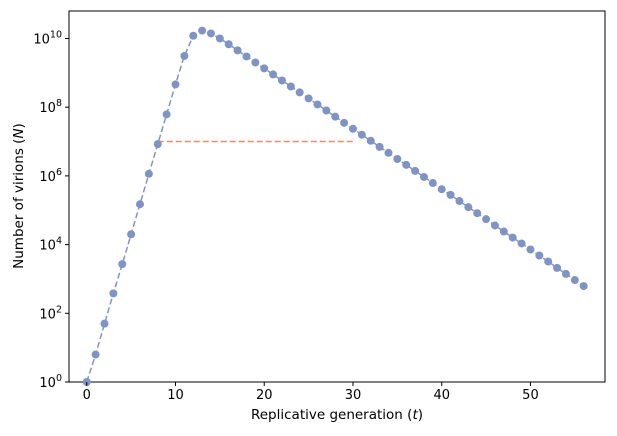 This screenshot has height=436, width=617. I want to click on y-tick-label: 10¹⁰, so click(47, 38).